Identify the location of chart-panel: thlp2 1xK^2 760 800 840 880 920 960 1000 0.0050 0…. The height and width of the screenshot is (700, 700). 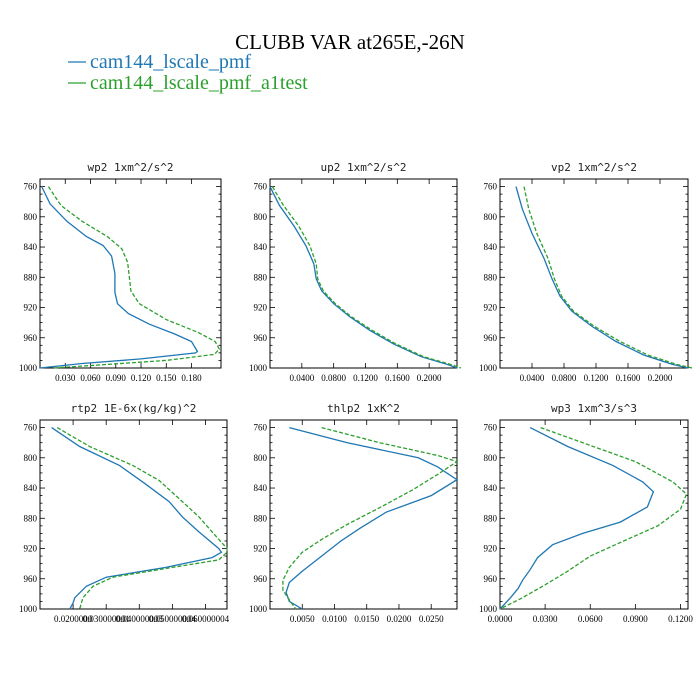
(354, 513).